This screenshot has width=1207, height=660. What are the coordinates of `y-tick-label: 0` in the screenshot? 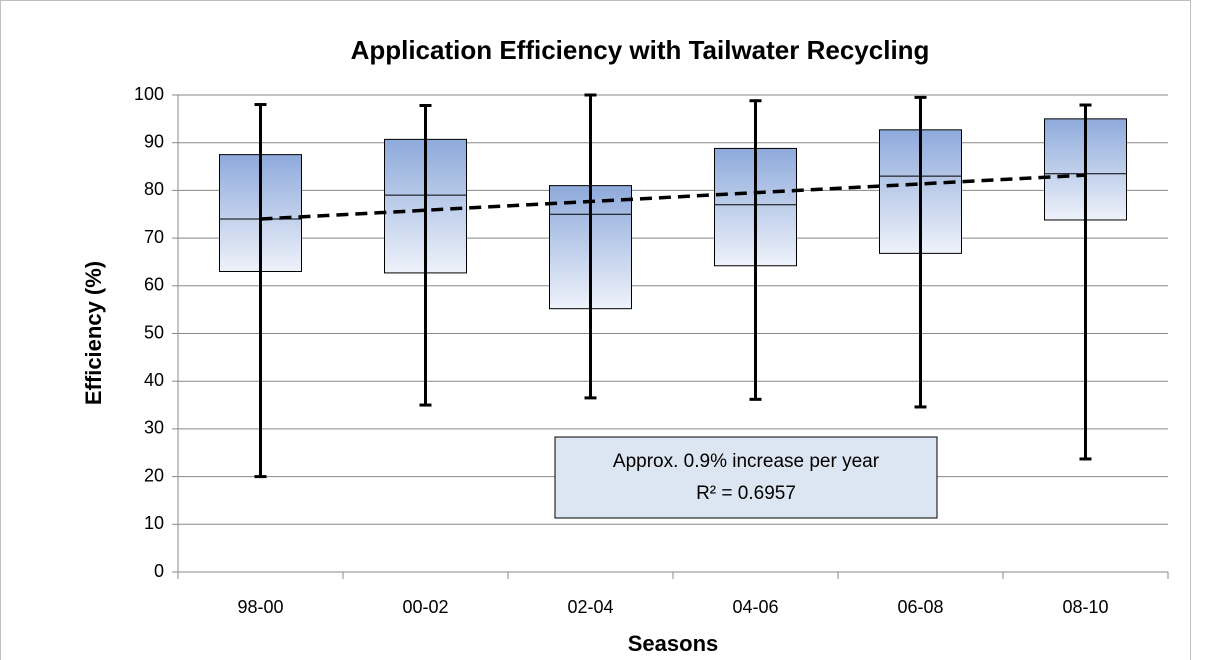 It's located at (159, 571).